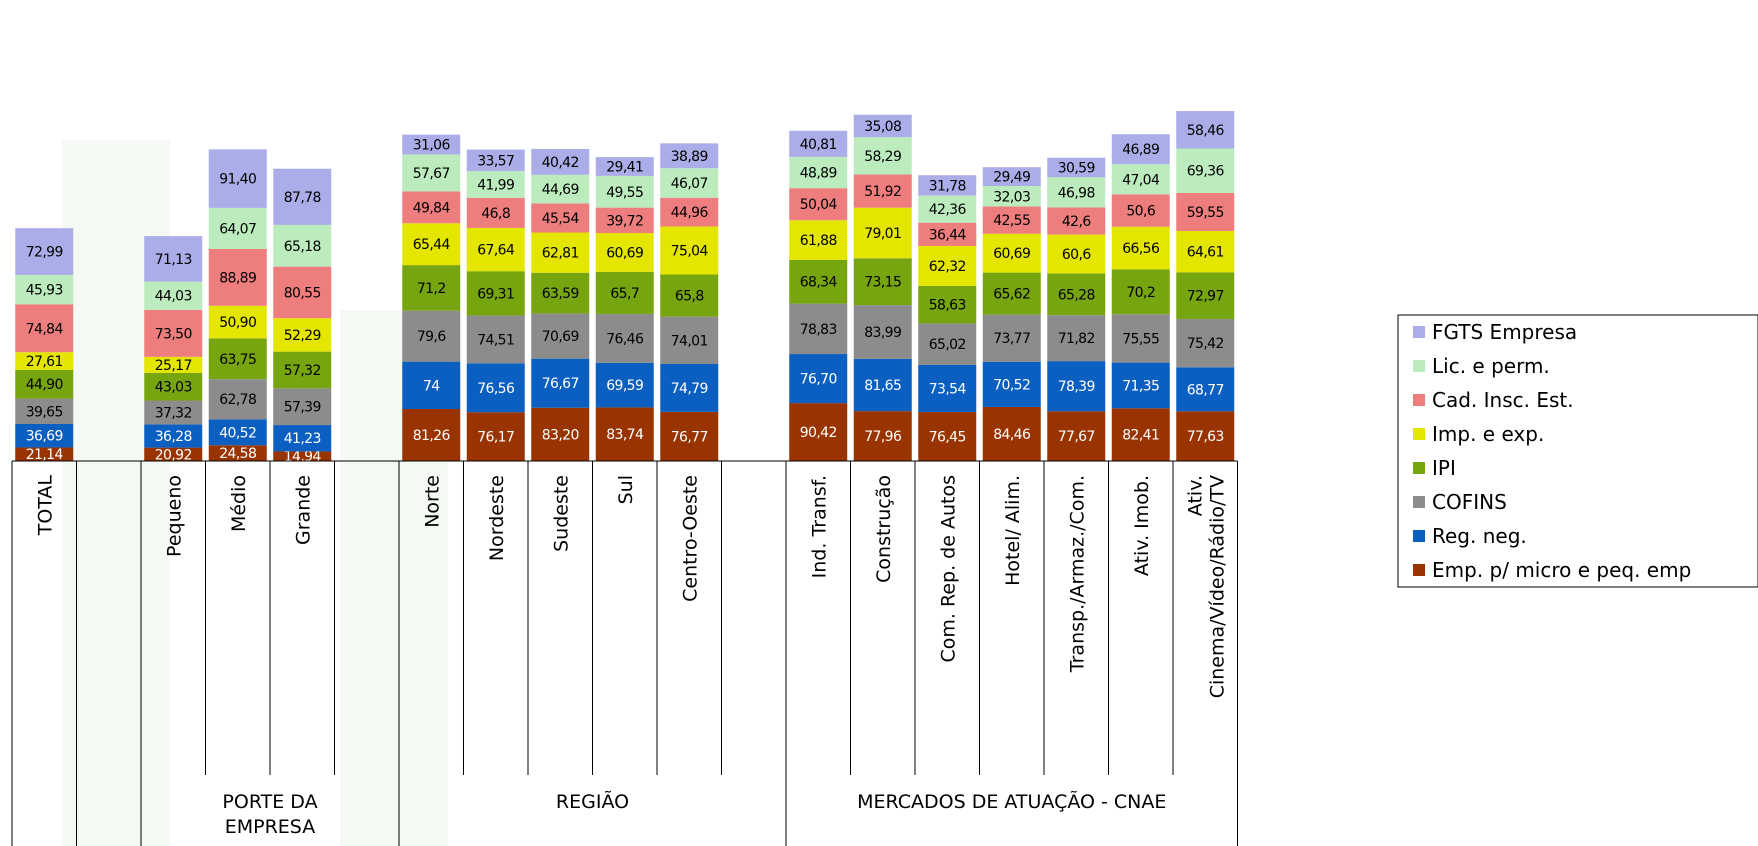 This screenshot has width=1758, height=846. What do you see at coordinates (302, 439) in the screenshot?
I see `data-label: 41,23` at bounding box center [302, 439].